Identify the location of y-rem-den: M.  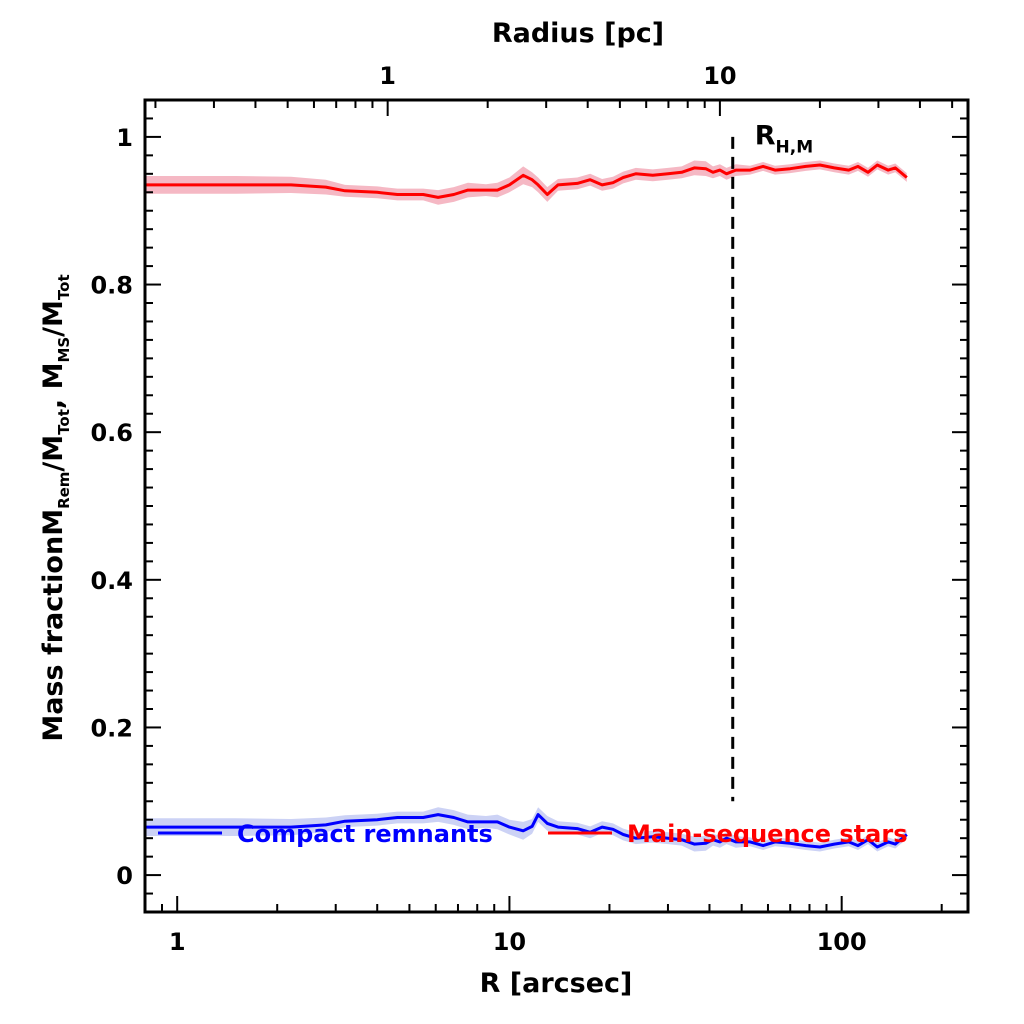
(53, 448).